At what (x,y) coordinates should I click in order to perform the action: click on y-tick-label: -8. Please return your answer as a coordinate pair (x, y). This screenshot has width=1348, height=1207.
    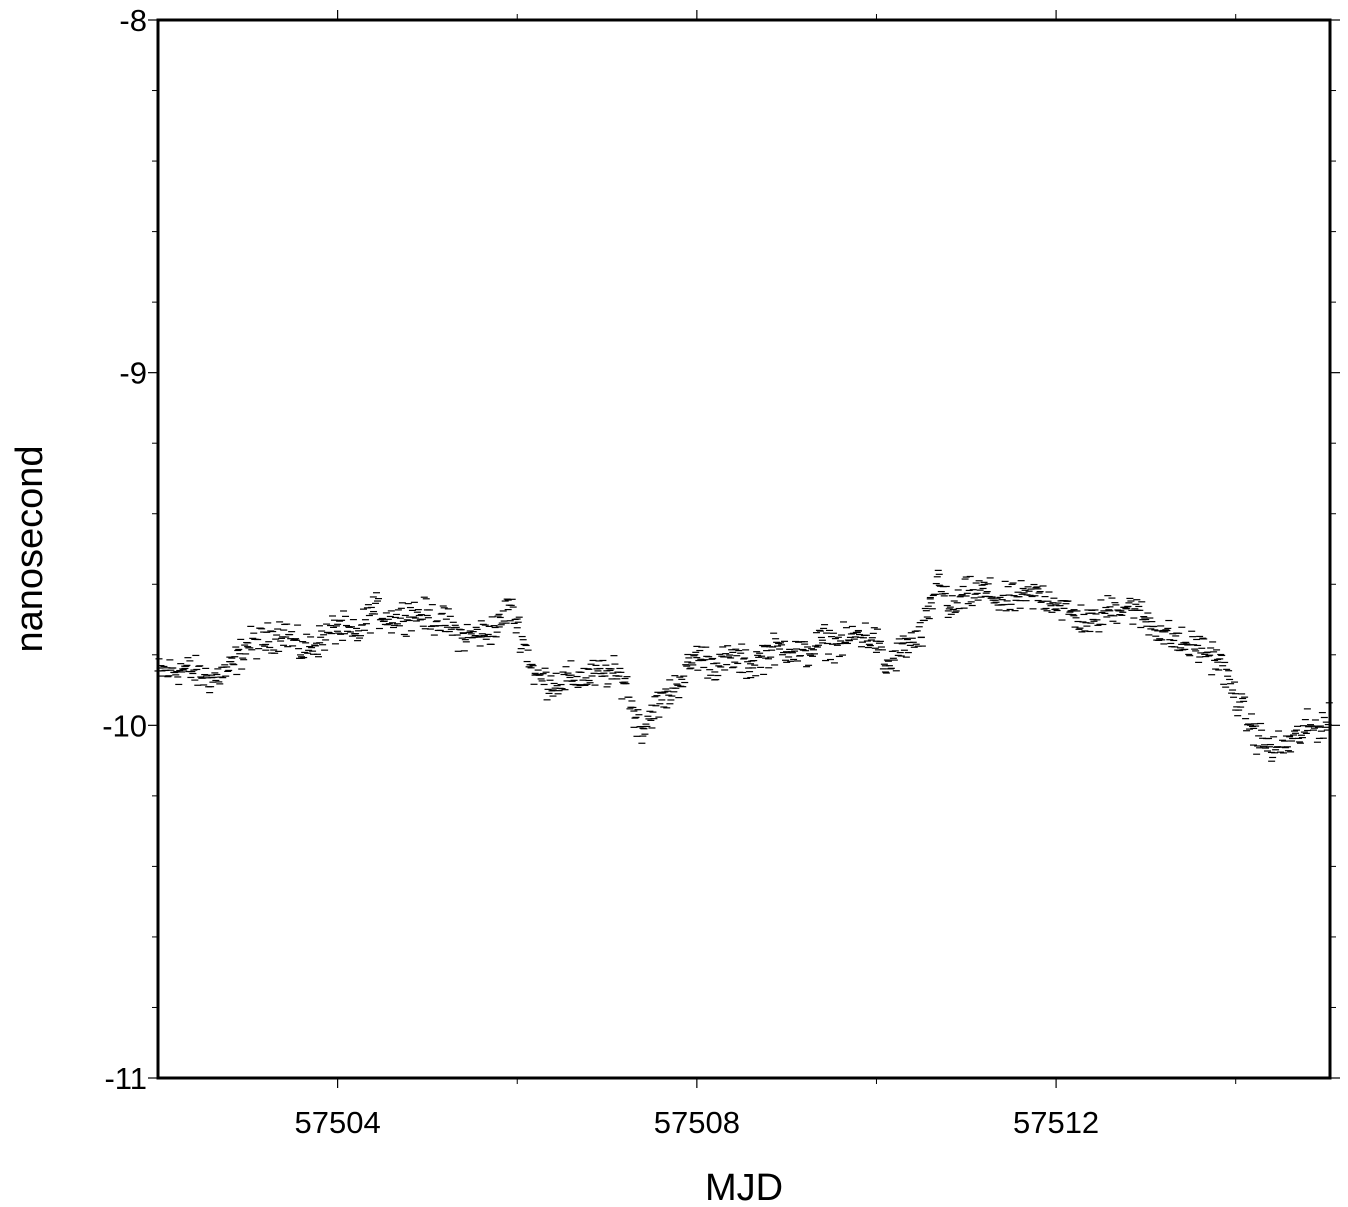
    Looking at the image, I should click on (133, 20).